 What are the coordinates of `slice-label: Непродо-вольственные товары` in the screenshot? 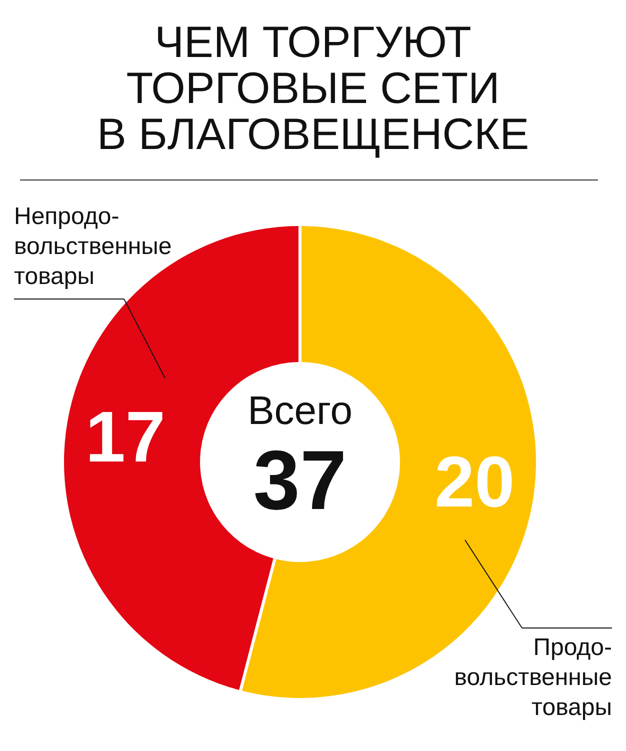 It's located at (93, 246).